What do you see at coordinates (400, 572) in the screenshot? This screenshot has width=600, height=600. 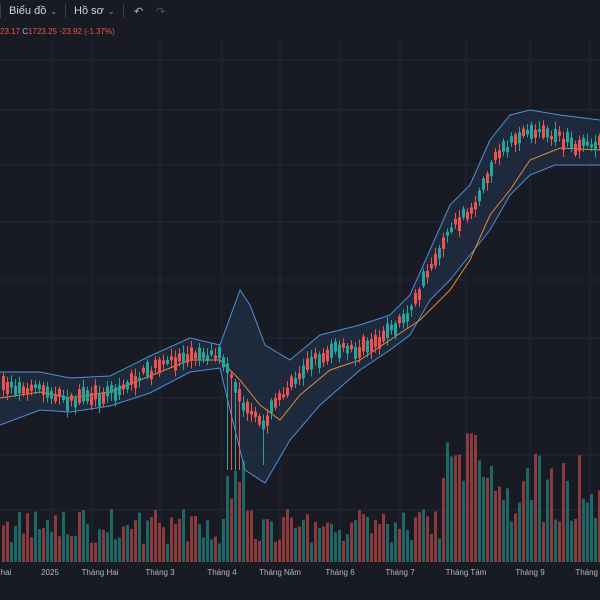 I see `x-axis-tick-label: Tháng 7` at bounding box center [400, 572].